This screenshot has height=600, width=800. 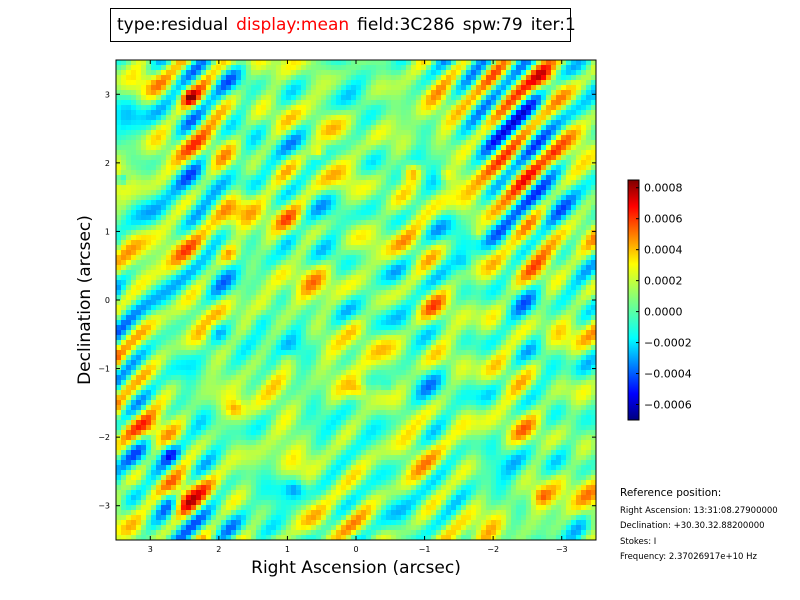 What do you see at coordinates (493, 549) in the screenshot?
I see `x-tick-label: −2` at bounding box center [493, 549].